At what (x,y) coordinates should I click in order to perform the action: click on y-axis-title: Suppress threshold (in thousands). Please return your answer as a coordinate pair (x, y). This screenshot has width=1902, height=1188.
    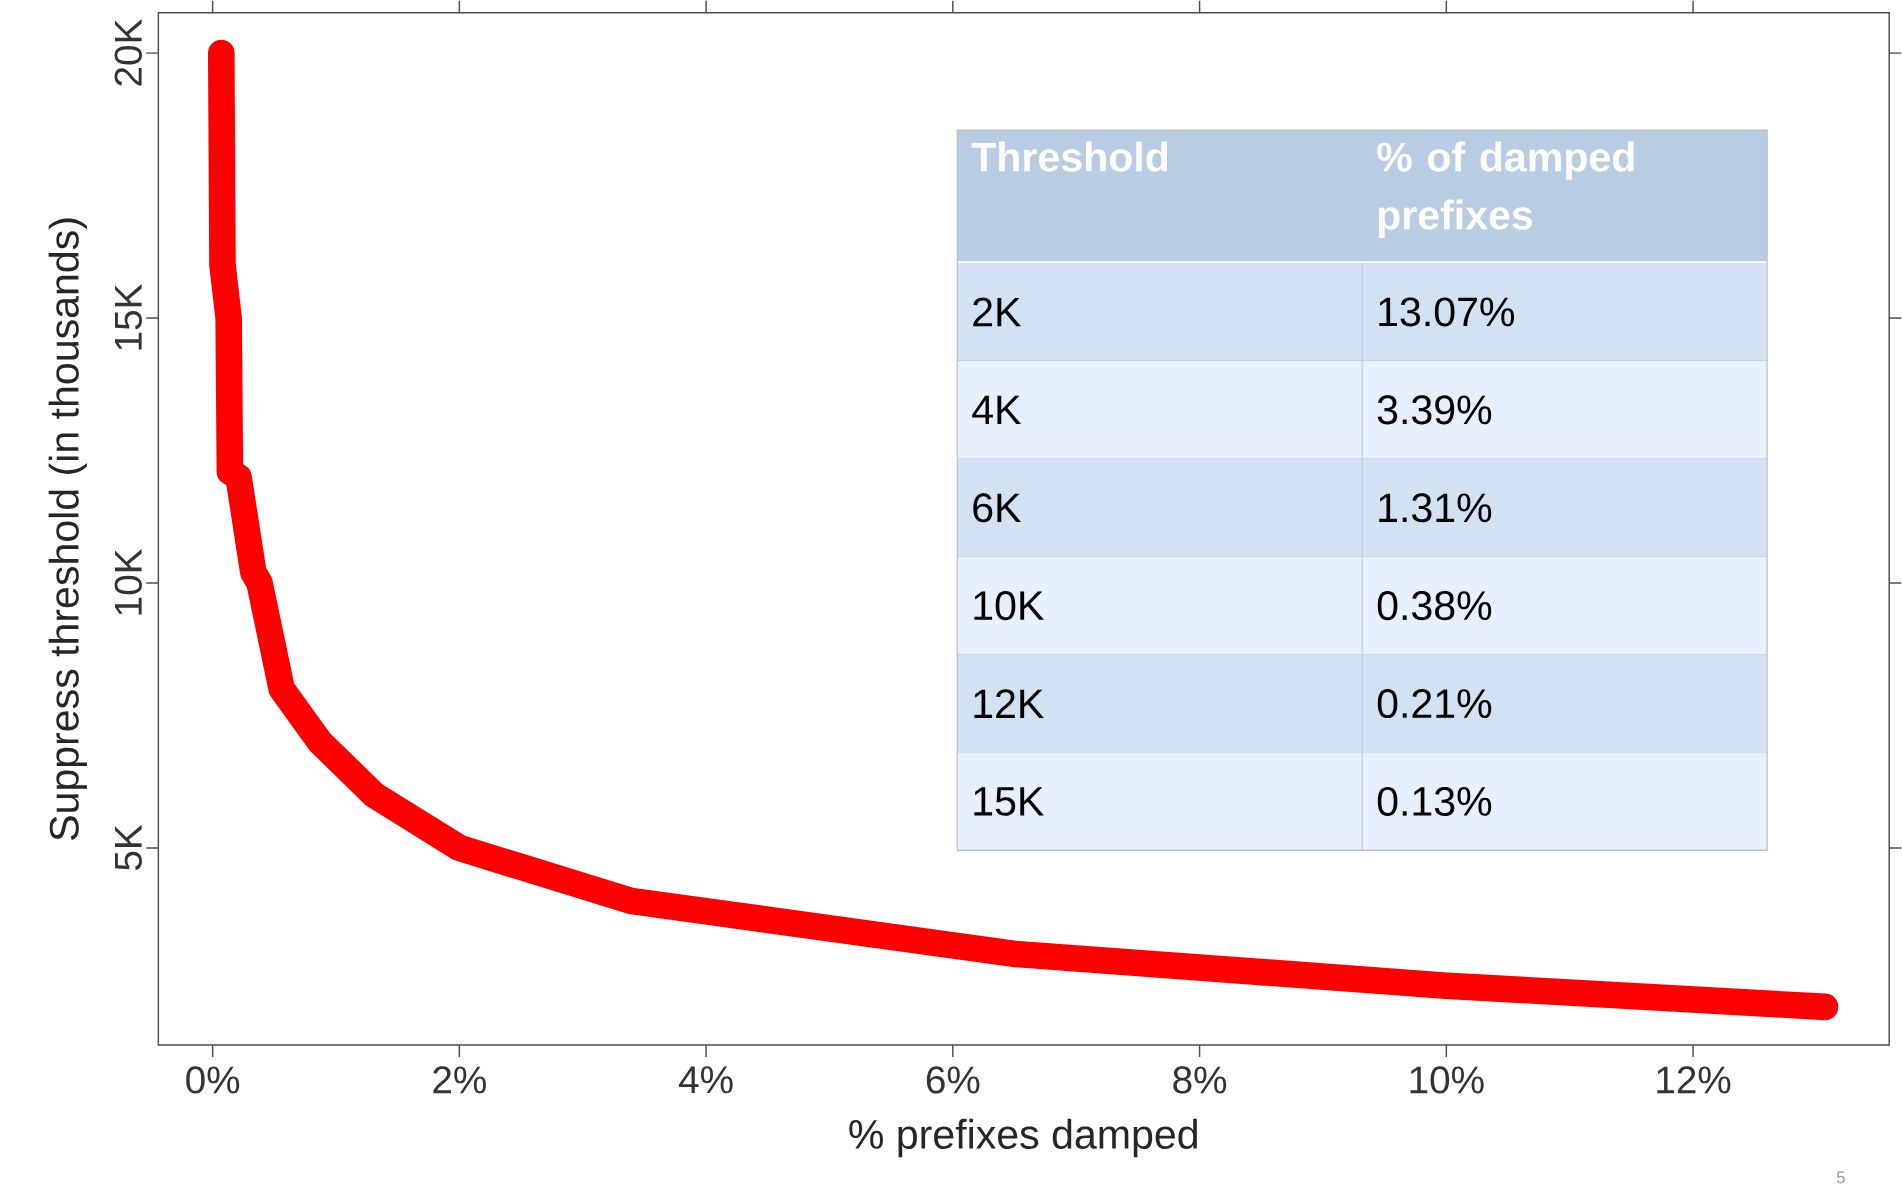
    Looking at the image, I should click on (67, 529).